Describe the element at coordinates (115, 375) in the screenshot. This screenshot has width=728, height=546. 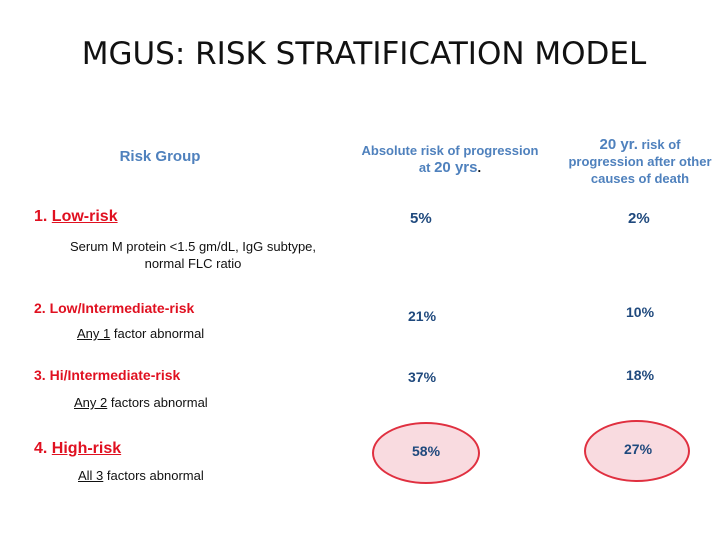
I see `row3-risk-name: Hi/Intermediate-risk` at that location.